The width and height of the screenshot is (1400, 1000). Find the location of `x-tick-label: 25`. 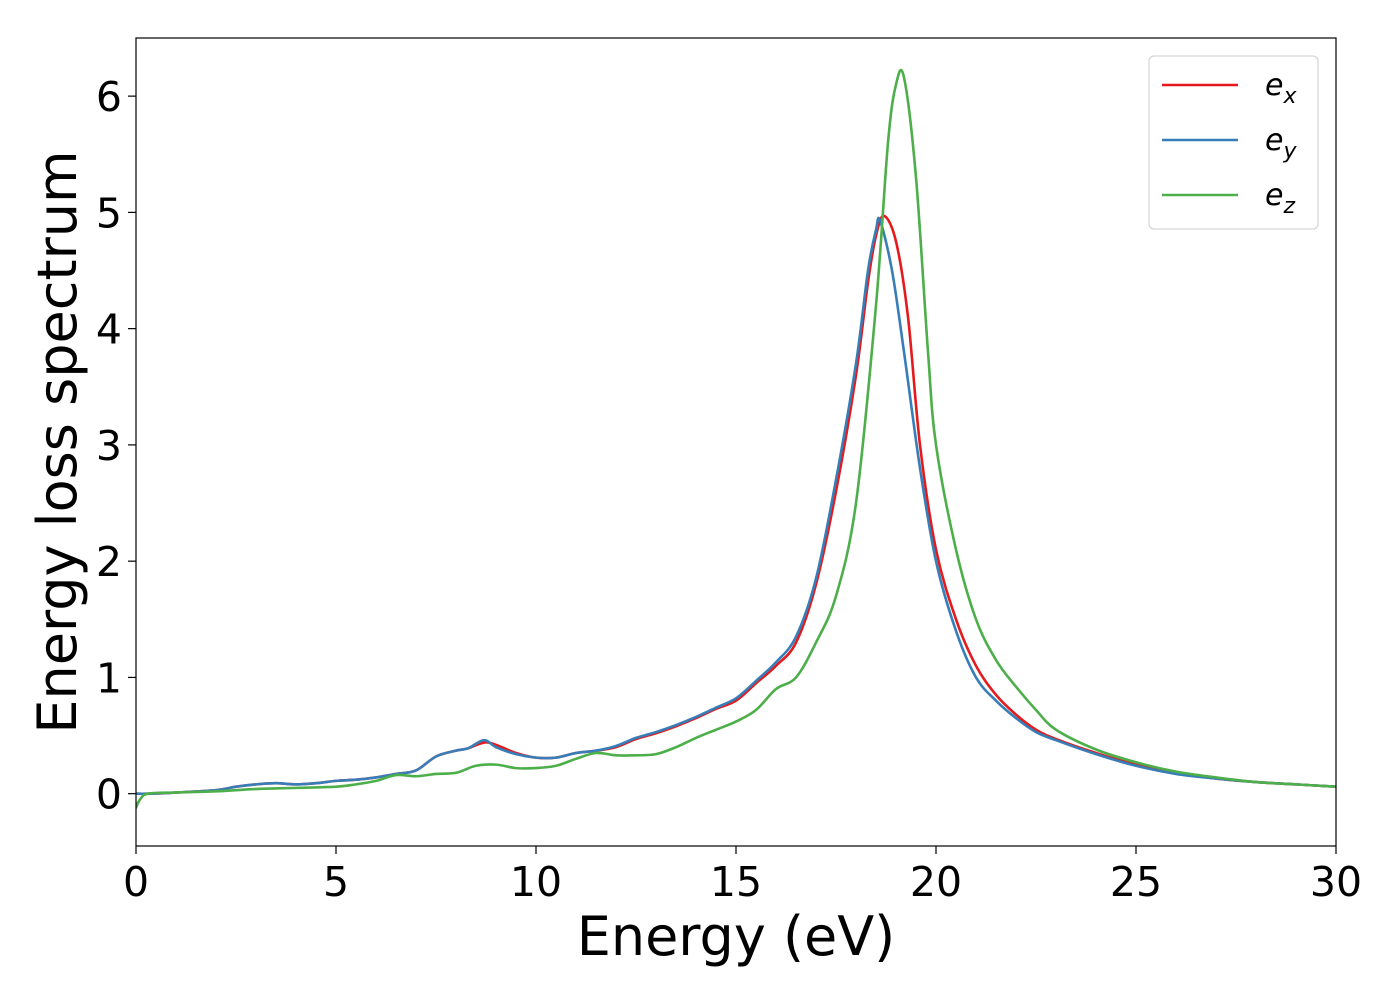

x-tick-label: 25 is located at coordinates (1136, 882).